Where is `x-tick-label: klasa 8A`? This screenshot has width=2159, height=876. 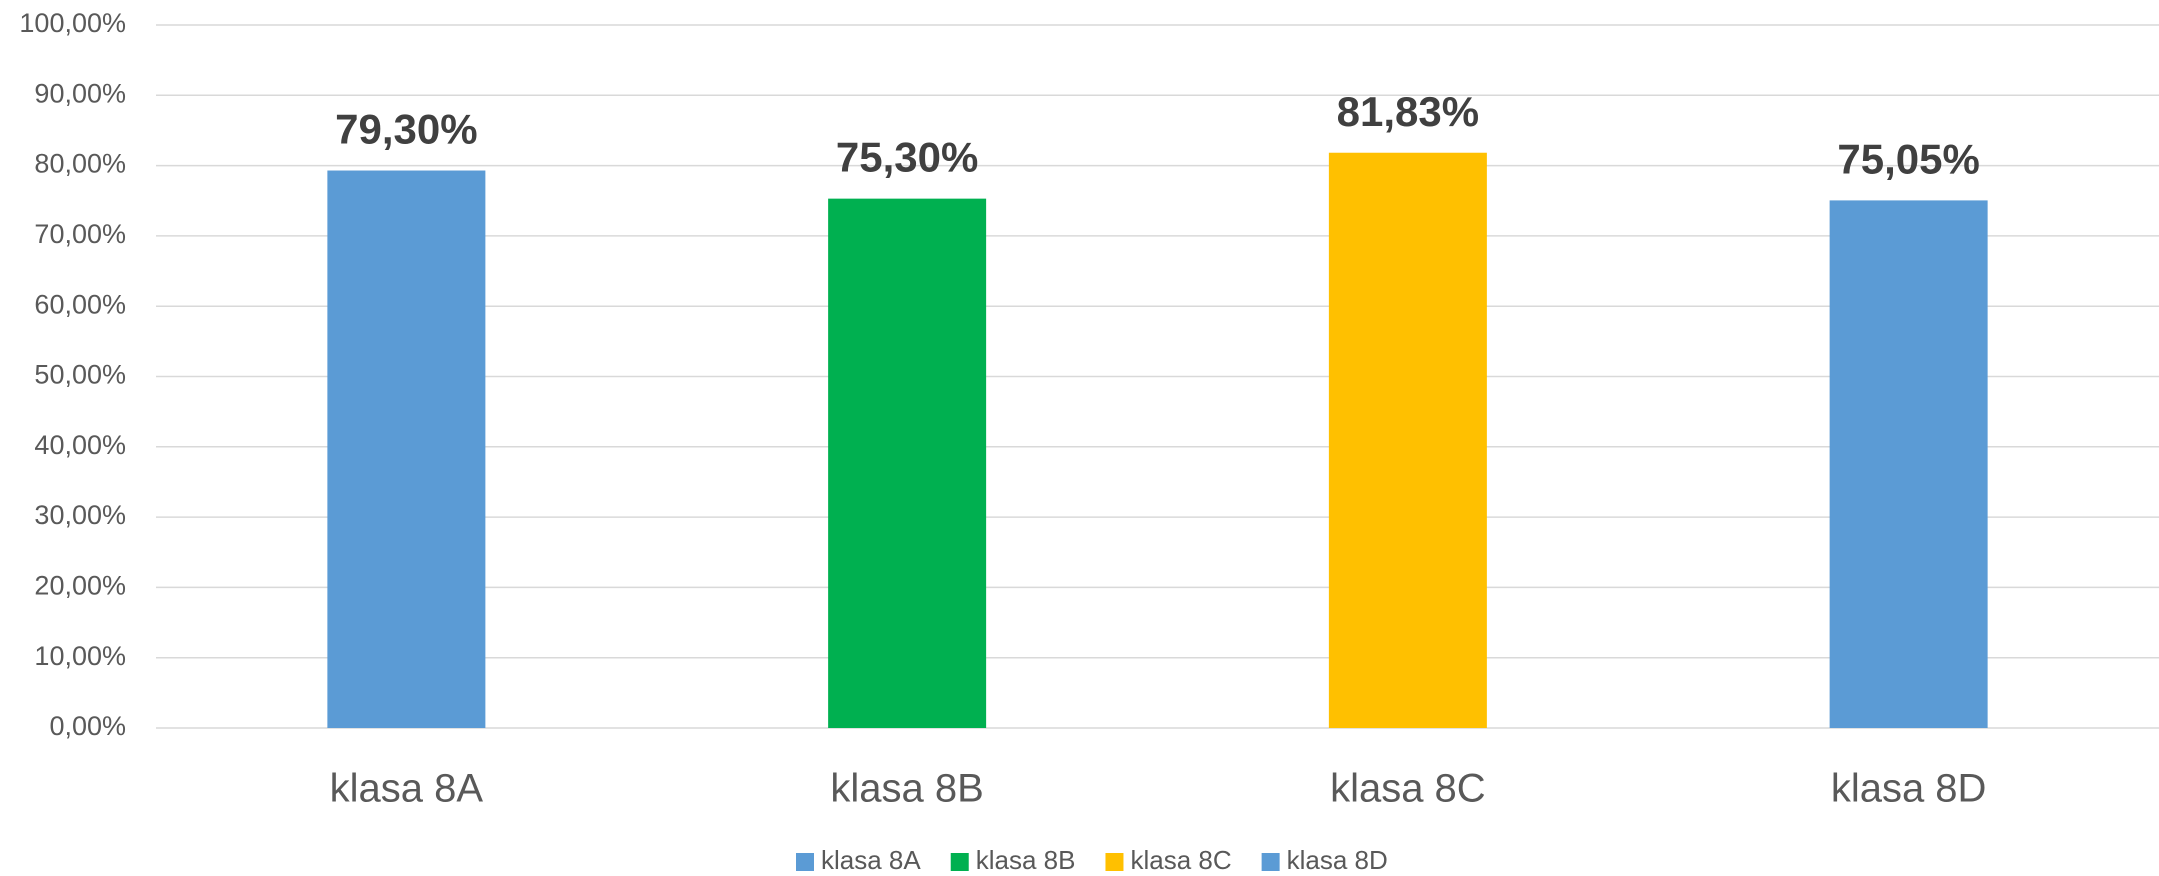 x-tick-label: klasa 8A is located at coordinates (407, 789).